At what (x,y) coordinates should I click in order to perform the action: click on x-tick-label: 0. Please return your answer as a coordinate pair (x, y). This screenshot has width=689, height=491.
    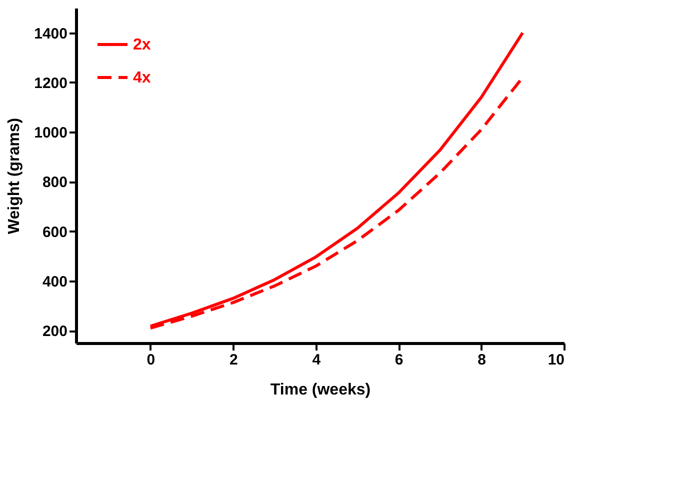
    Looking at the image, I should click on (151, 360).